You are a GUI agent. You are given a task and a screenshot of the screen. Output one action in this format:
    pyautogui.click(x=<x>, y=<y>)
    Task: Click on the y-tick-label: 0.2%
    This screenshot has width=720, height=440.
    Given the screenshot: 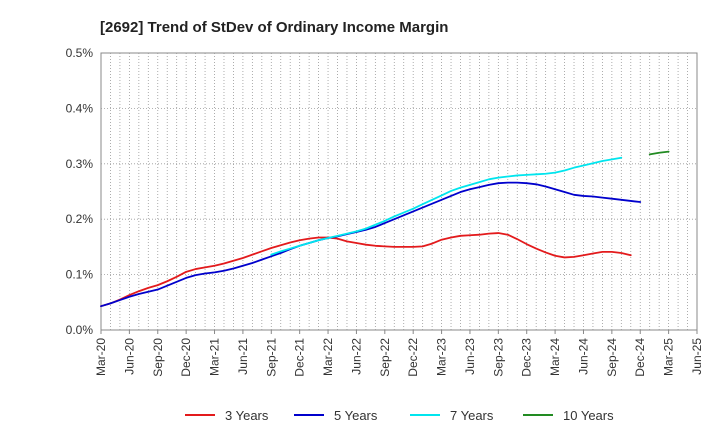 What is the action you would take?
    pyautogui.click(x=80, y=219)
    